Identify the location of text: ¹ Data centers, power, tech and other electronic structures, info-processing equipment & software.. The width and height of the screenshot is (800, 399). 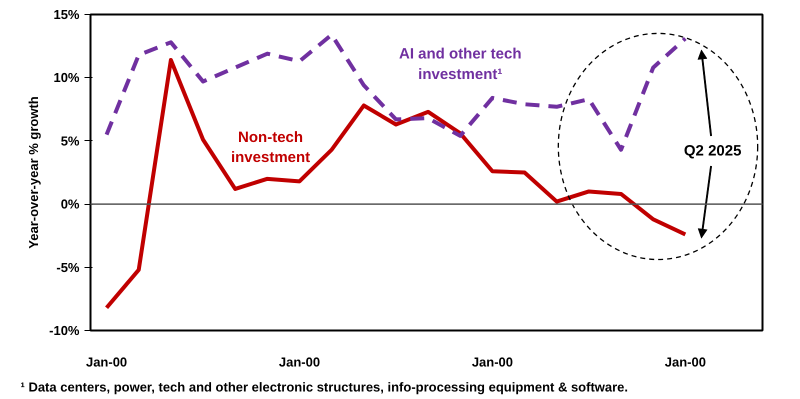
(324, 387).